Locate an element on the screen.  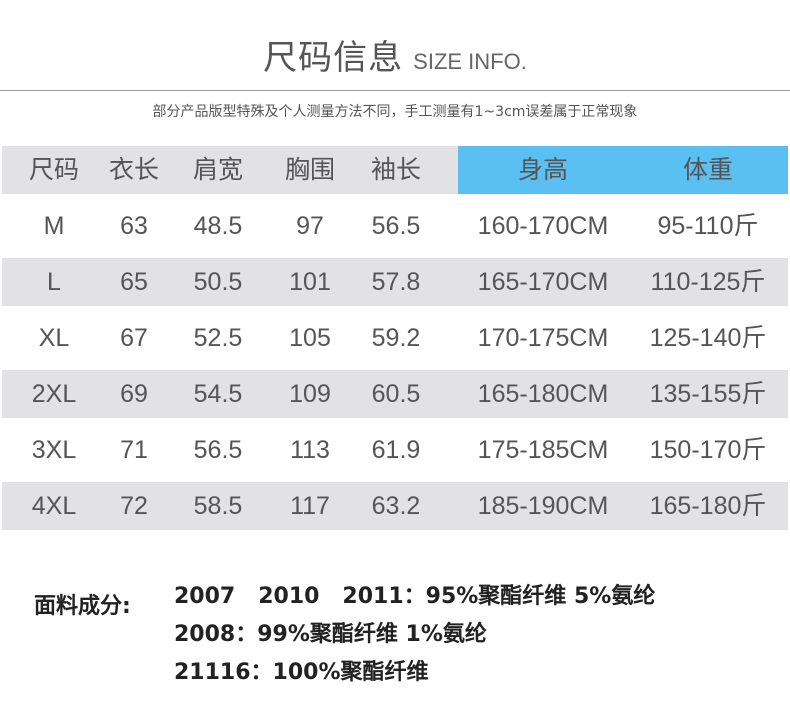
cell-sleeve: 61.9 is located at coordinates (396, 450).